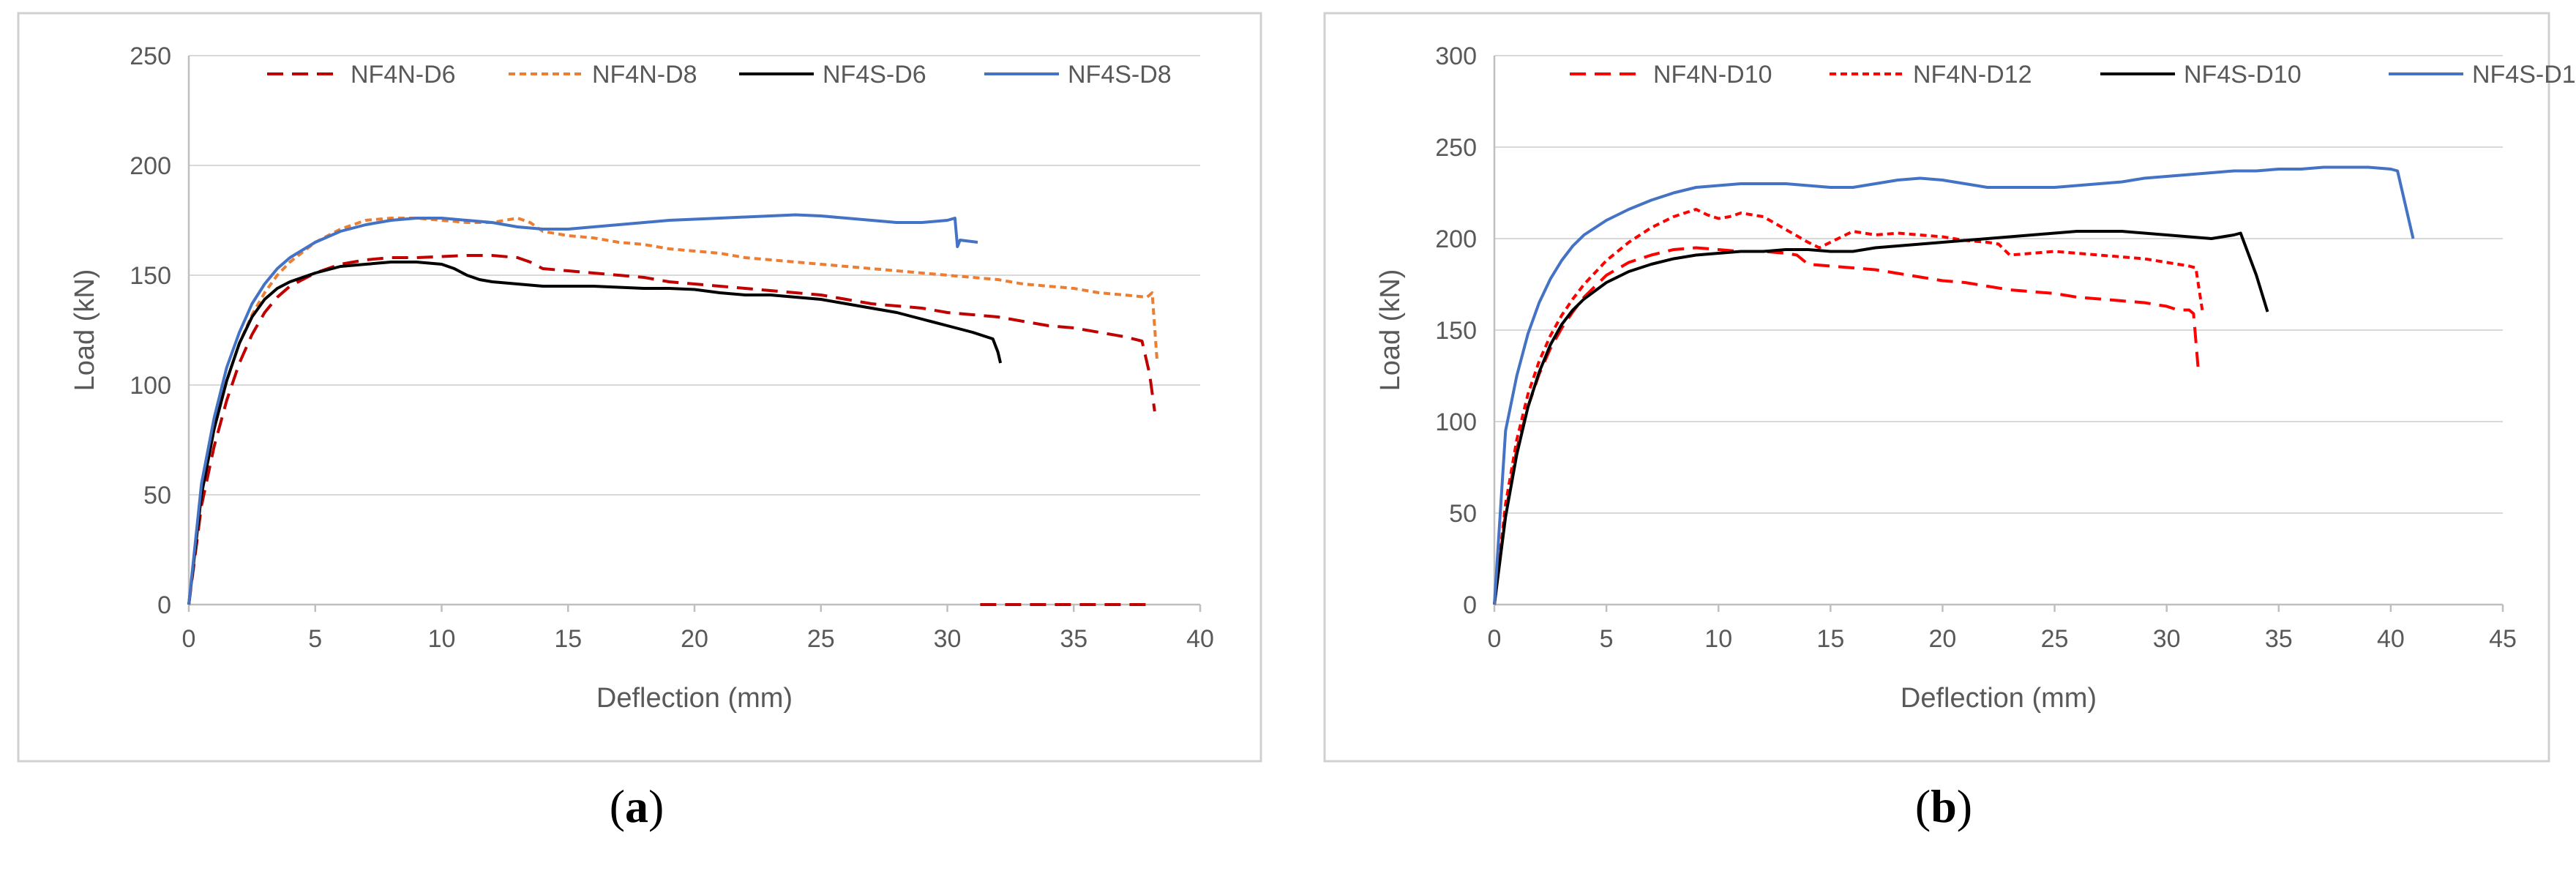 The width and height of the screenshot is (2576, 871). Describe the element at coordinates (1712, 75) in the screenshot. I see `legend-label: NF4N-D10` at that location.